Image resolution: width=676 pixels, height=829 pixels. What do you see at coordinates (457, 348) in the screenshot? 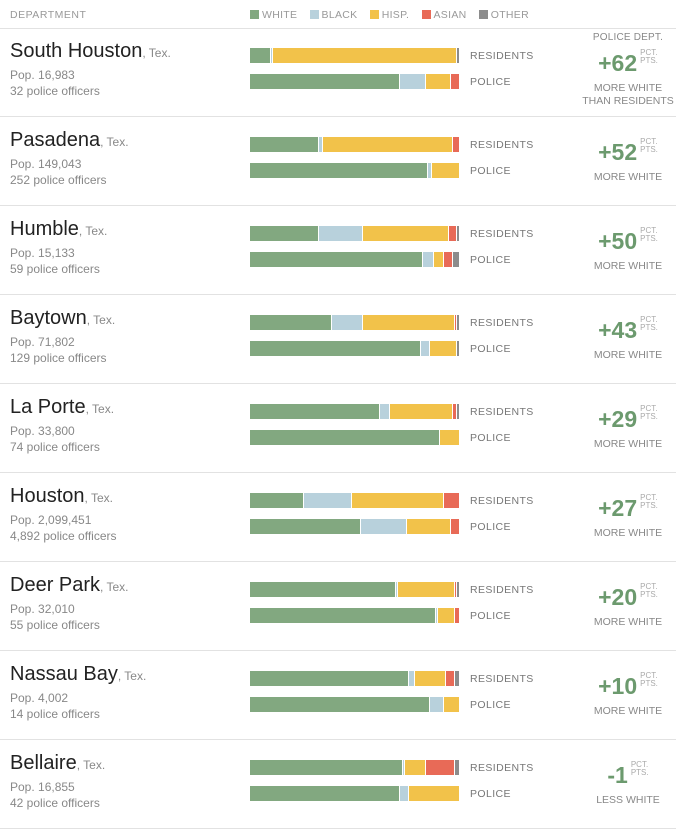
I see `baytown-police-segment-other` at bounding box center [457, 348].